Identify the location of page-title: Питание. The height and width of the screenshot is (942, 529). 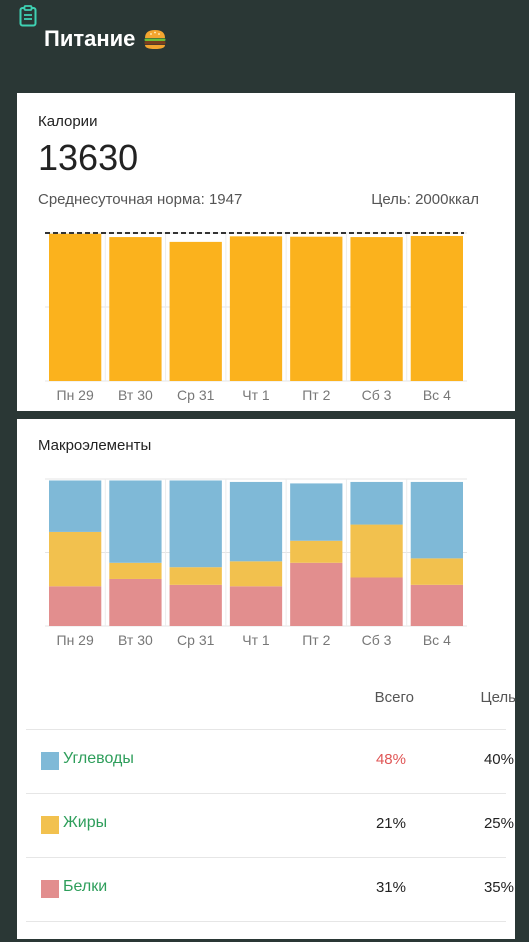
(105, 39).